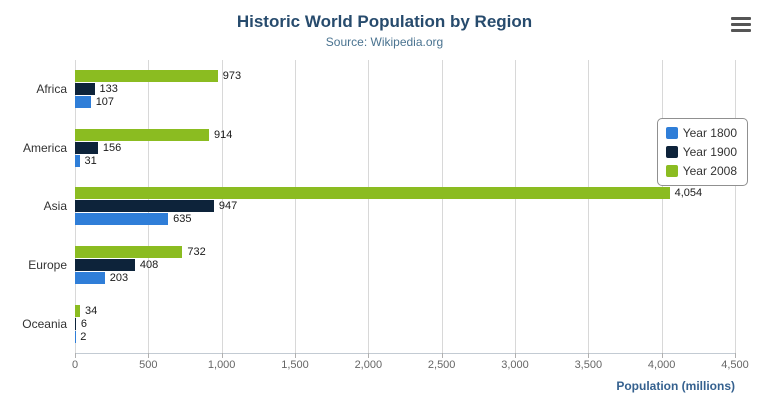  What do you see at coordinates (105, 265) in the screenshot?
I see `bar-year-1900-europe` at bounding box center [105, 265].